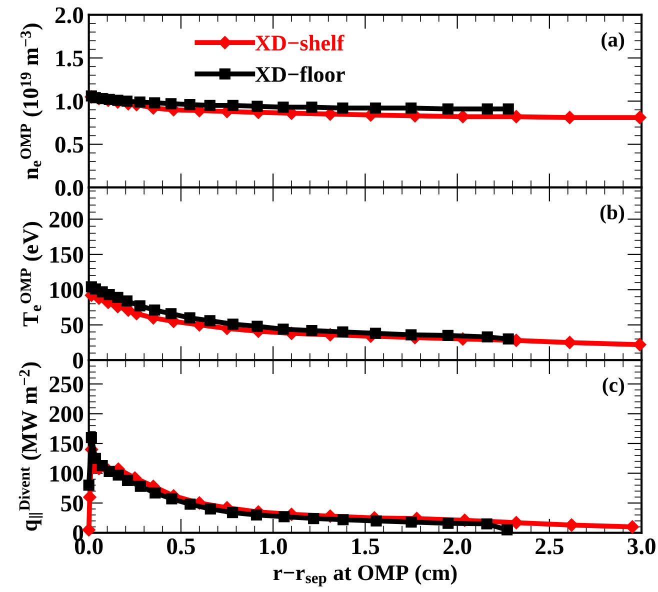 The height and width of the screenshot is (592, 658). I want to click on y-tick-label: 0.0, so click(69, 188).